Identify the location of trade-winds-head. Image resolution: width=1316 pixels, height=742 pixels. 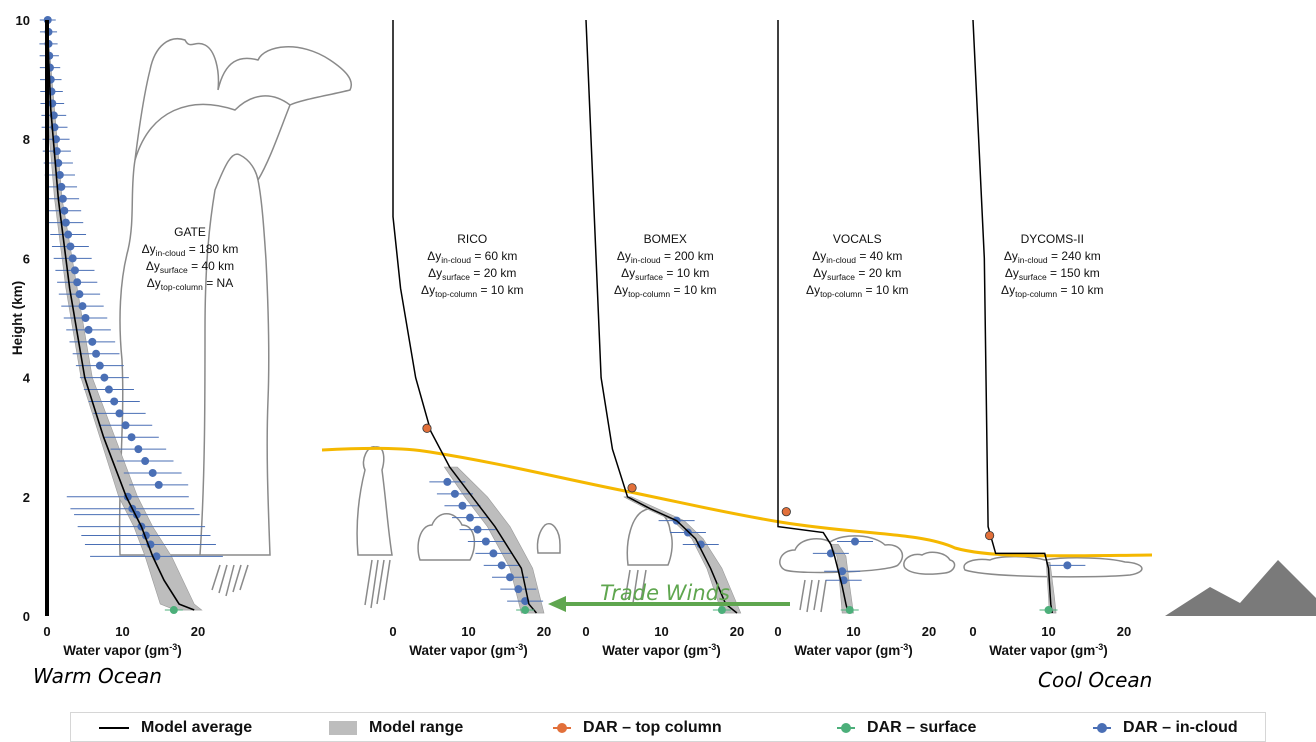
(557, 604).